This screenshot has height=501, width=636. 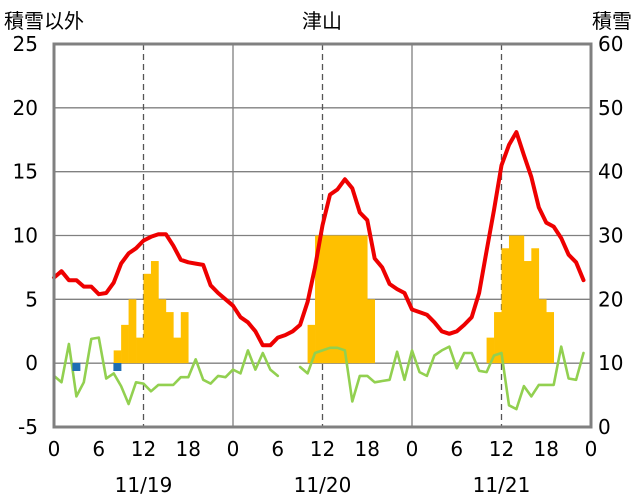 What do you see at coordinates (25, 108) in the screenshot?
I see `left-tick-label: 20` at bounding box center [25, 108].